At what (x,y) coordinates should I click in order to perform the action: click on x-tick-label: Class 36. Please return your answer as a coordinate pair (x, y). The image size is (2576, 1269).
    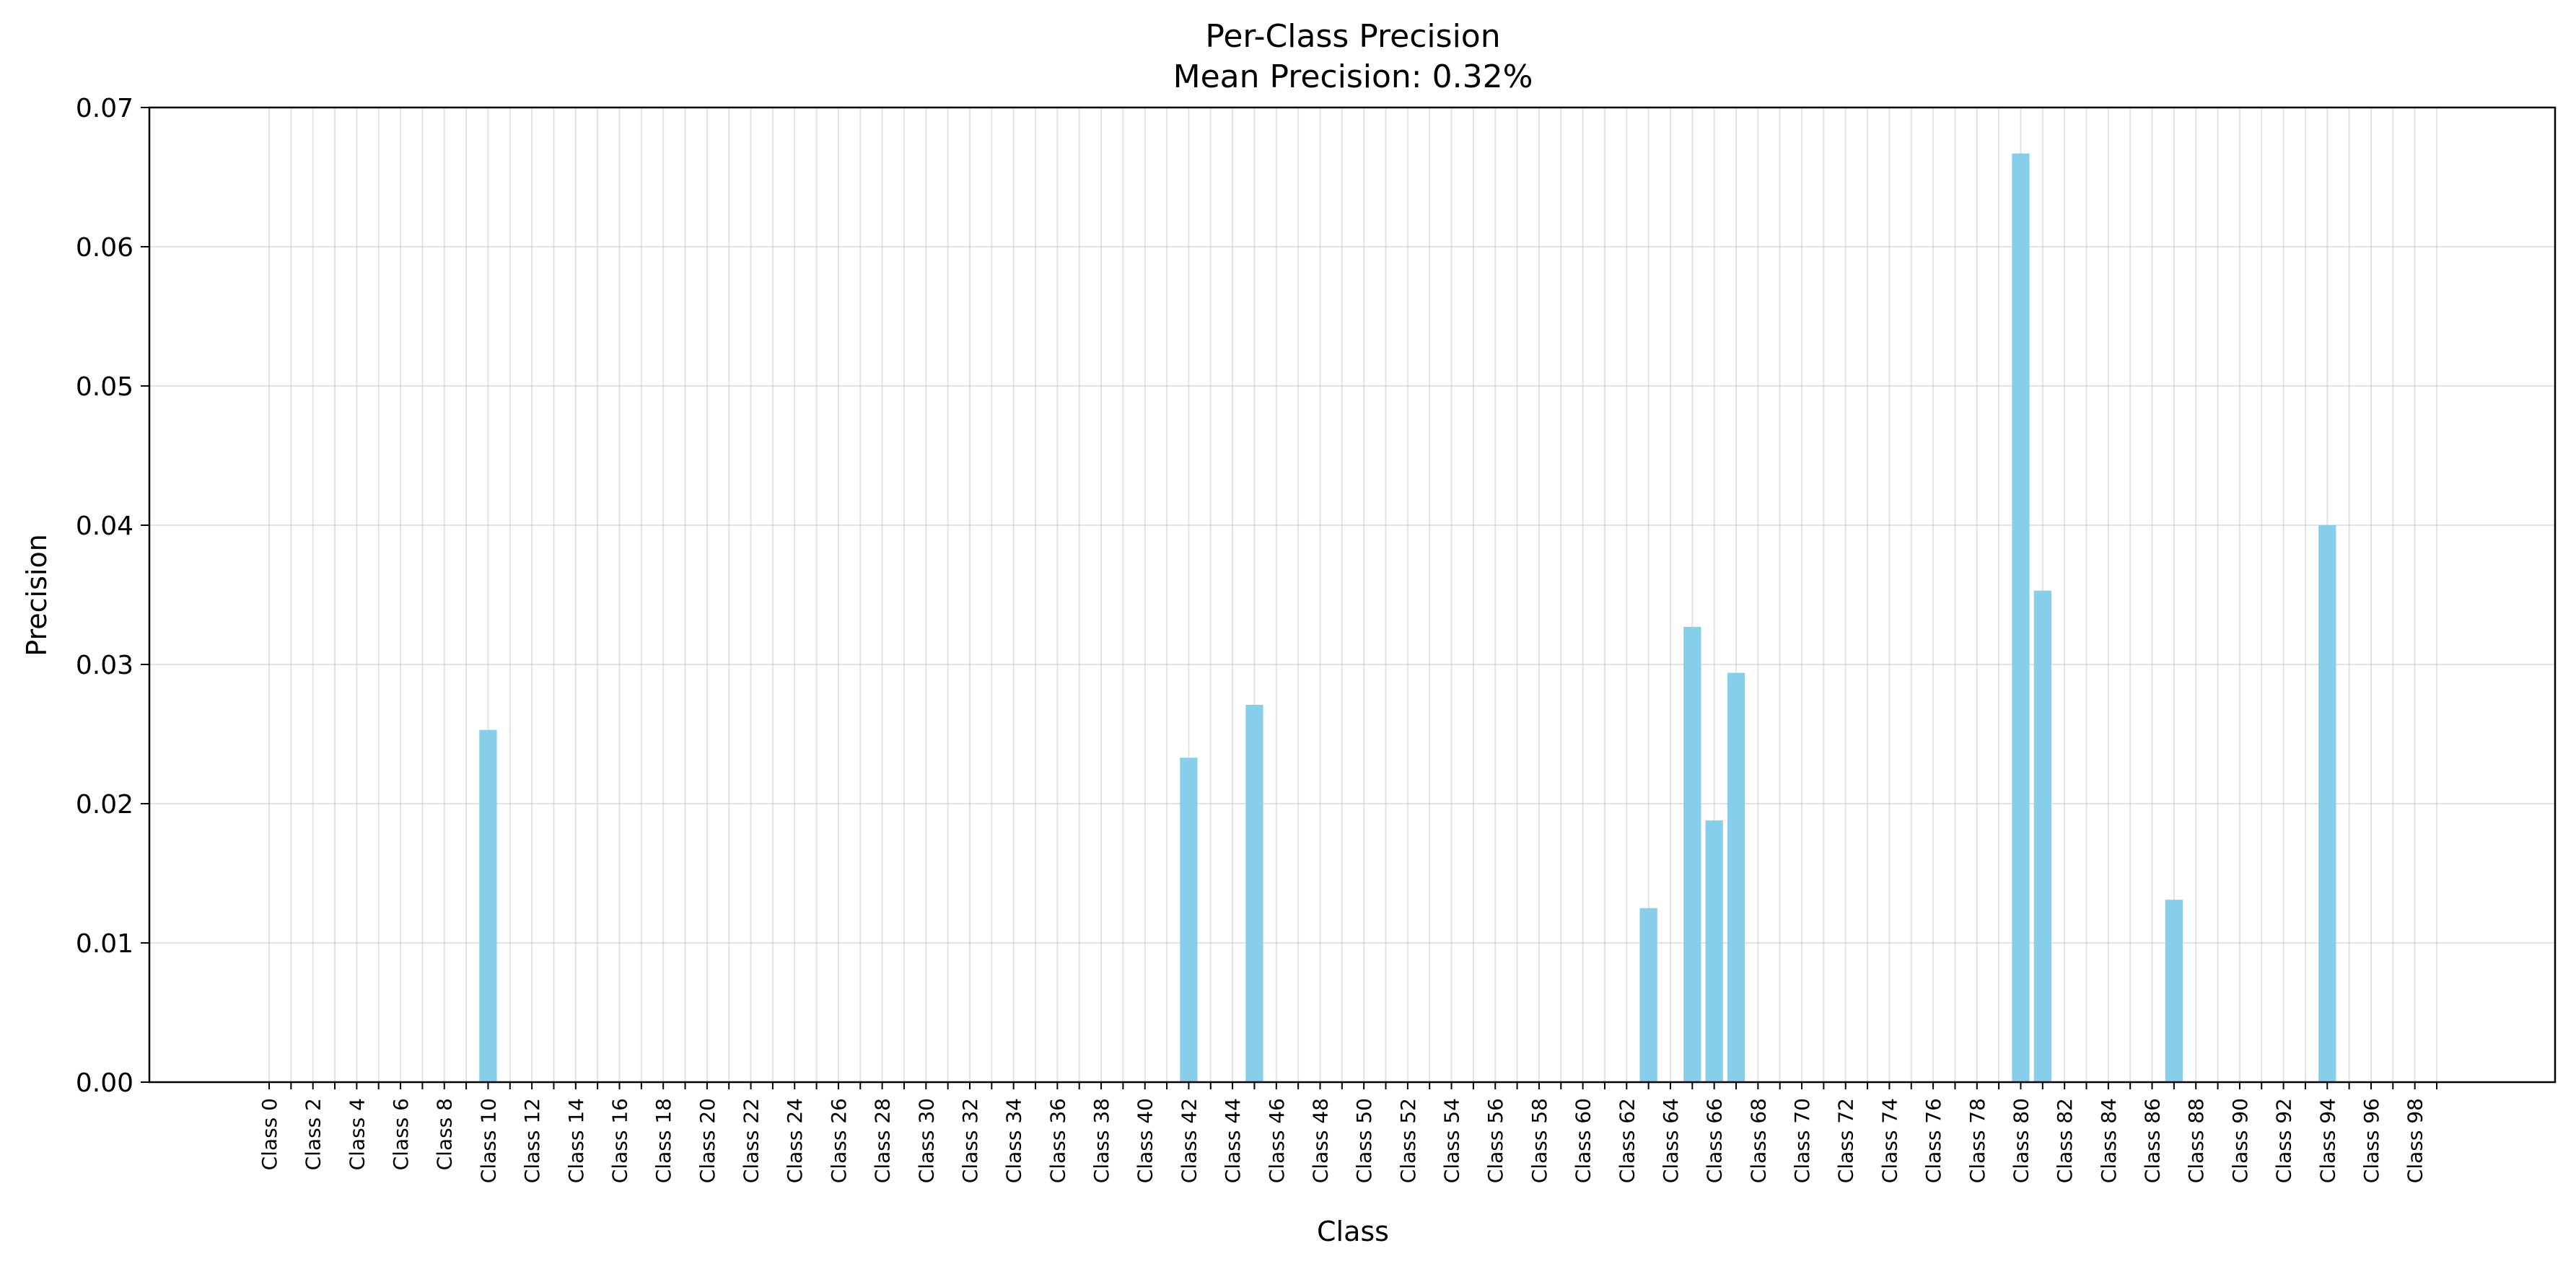
    Looking at the image, I should click on (1057, 1140).